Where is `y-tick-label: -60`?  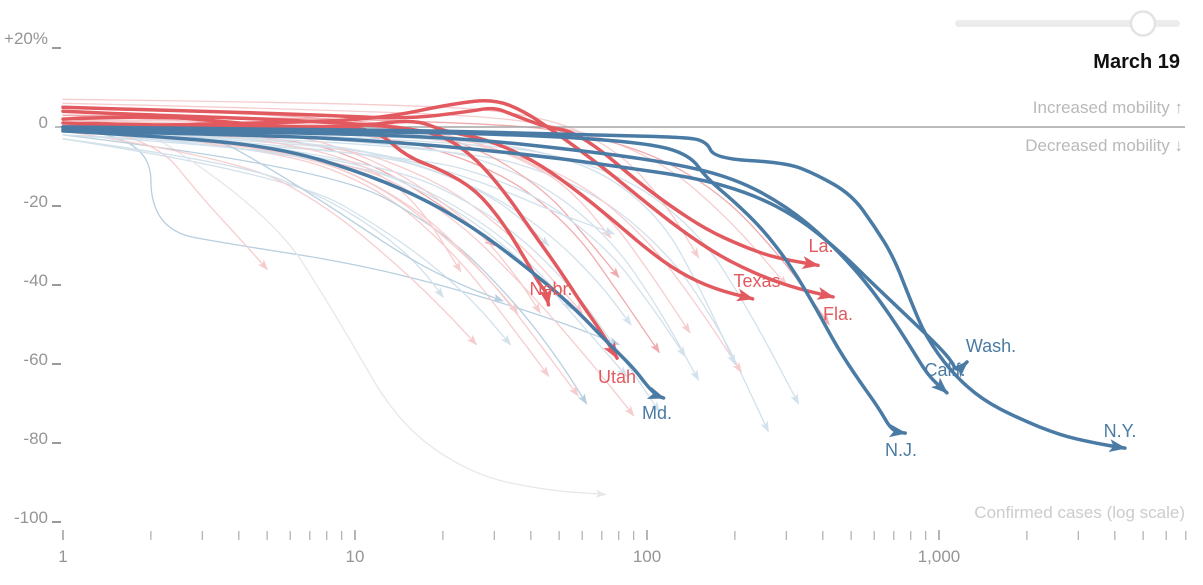 y-tick-label: -60 is located at coordinates (35, 359).